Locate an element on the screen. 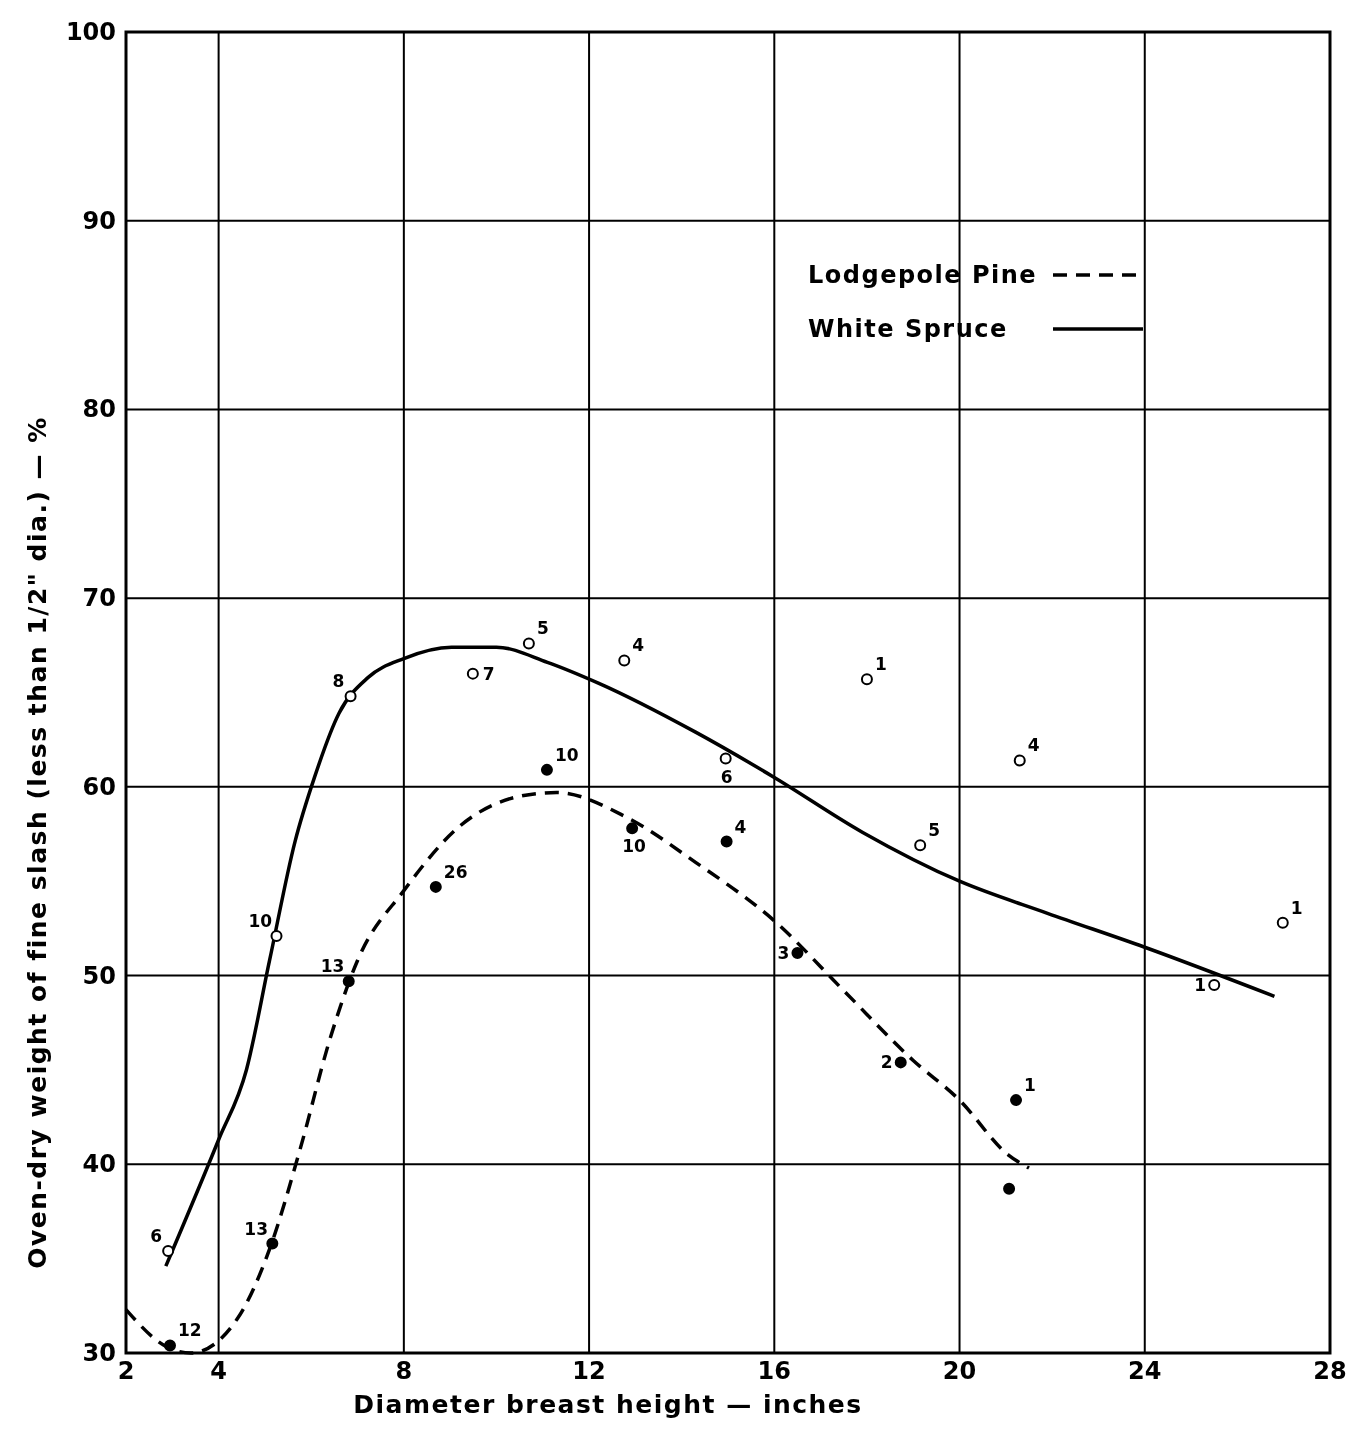 The height and width of the screenshot is (1429, 1369). y-tick-label: 50 is located at coordinates (99, 975).